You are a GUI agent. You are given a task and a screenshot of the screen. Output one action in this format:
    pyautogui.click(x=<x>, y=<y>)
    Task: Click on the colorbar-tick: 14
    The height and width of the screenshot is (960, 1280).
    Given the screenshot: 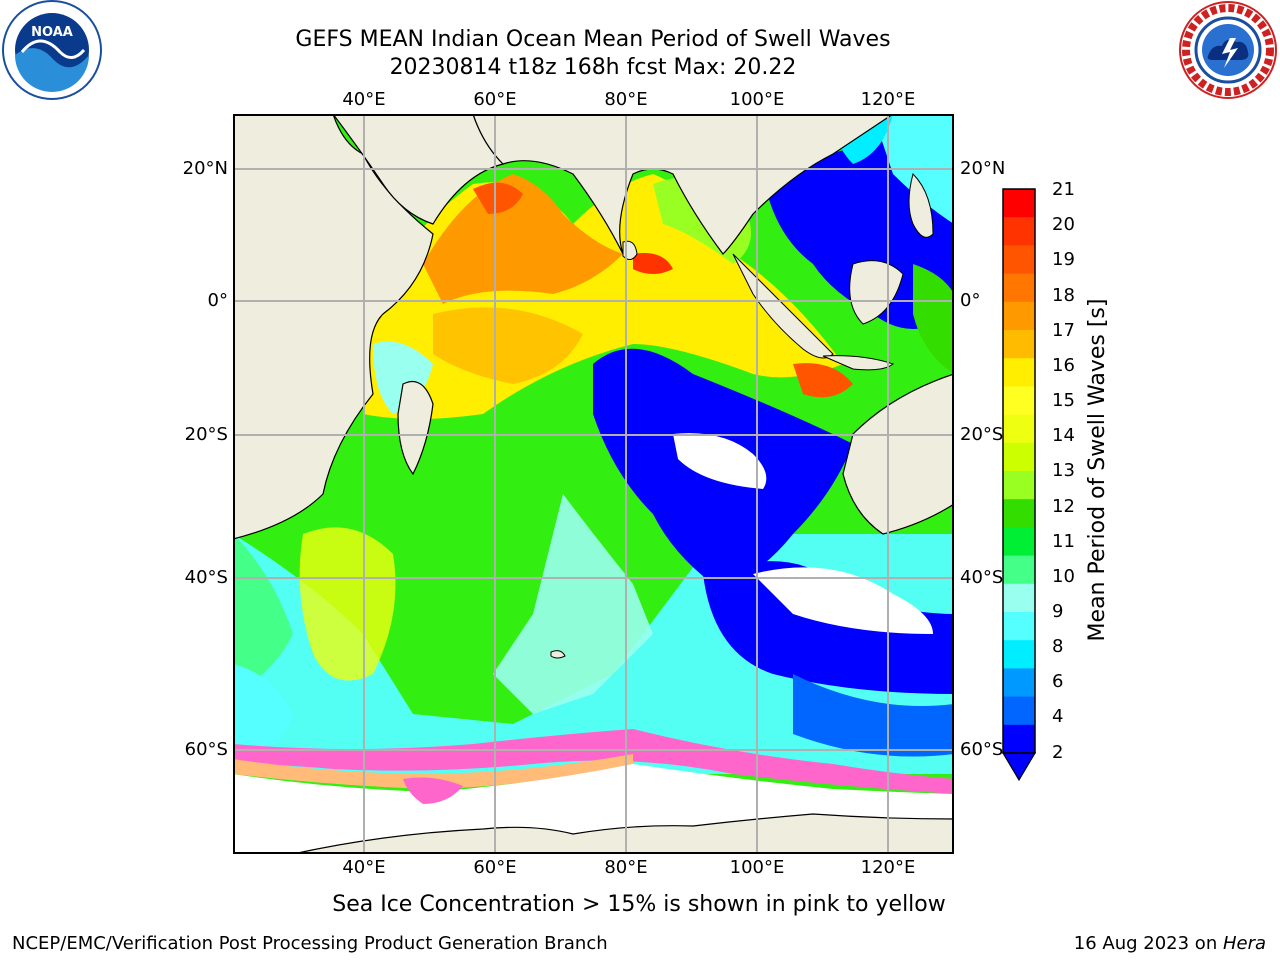 What is the action you would take?
    pyautogui.click(x=1063, y=435)
    